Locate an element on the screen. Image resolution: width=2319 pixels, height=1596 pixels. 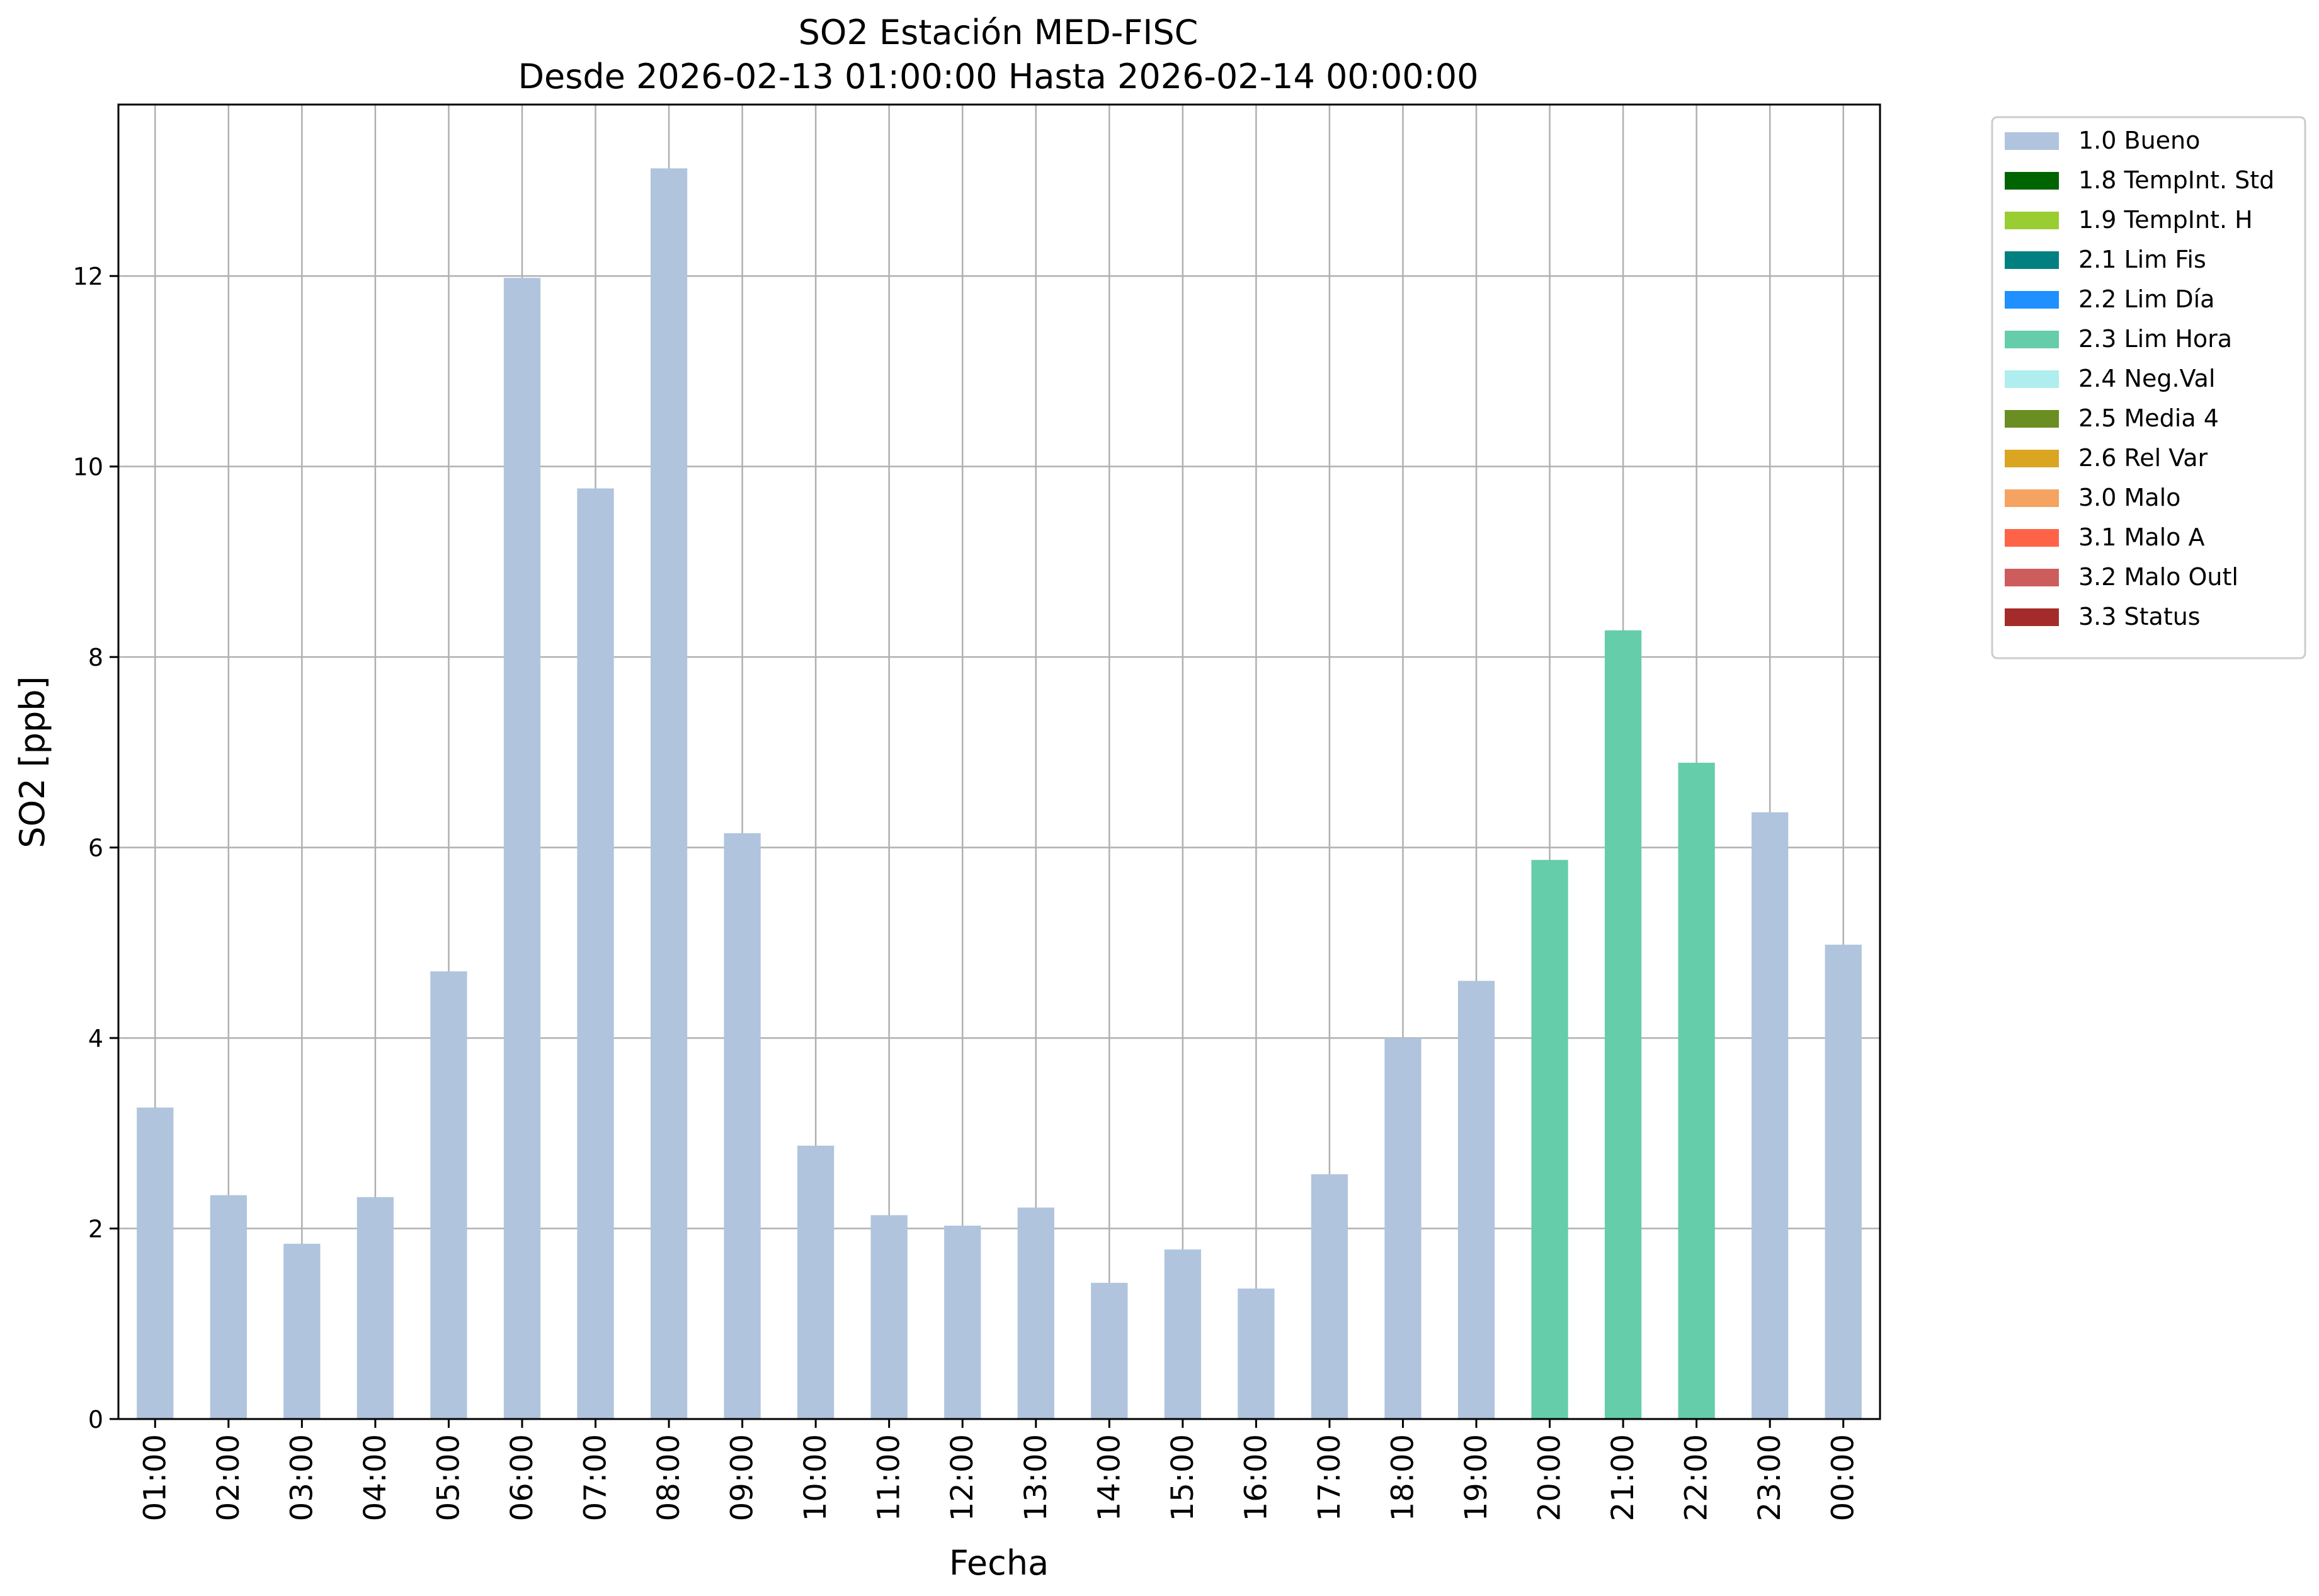
x-tick-label: 18:00 is located at coordinates (1402, 1477).